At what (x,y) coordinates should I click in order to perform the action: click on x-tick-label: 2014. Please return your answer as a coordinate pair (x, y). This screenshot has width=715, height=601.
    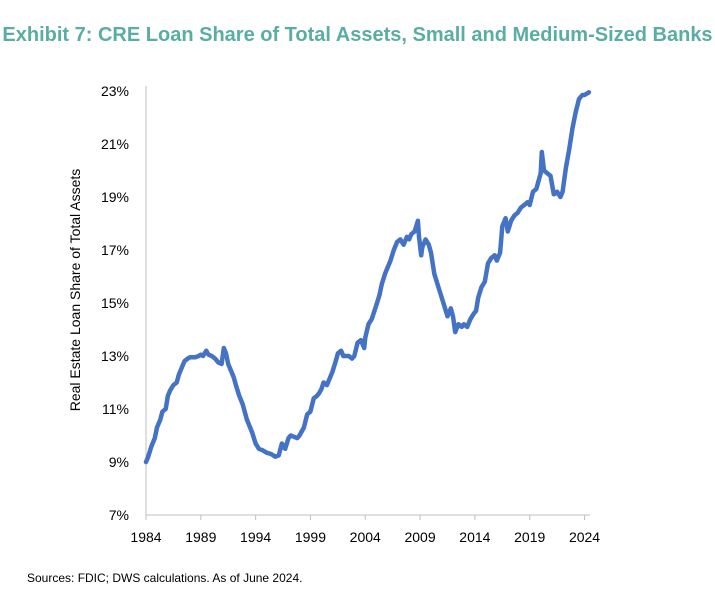
    Looking at the image, I should click on (474, 537).